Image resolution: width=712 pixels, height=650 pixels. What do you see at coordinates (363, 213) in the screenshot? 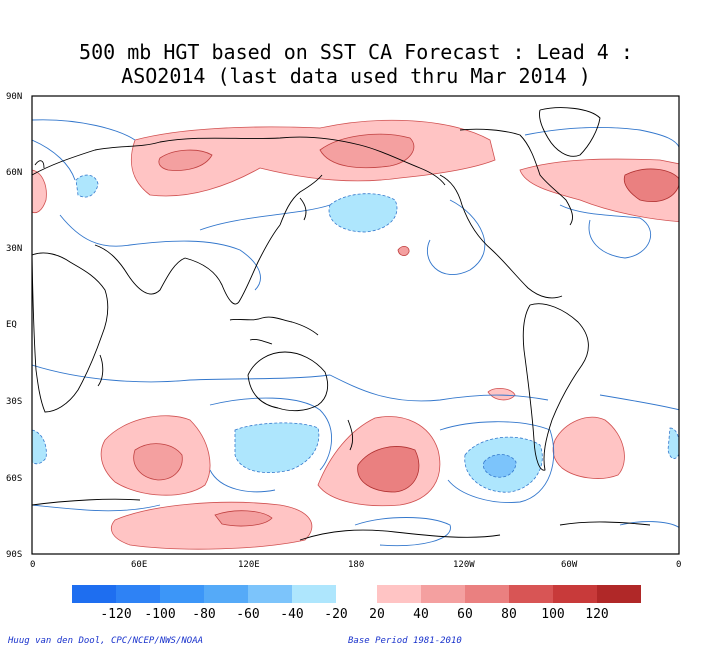
I see `neg-anomaly-north-pacific` at bounding box center [363, 213].